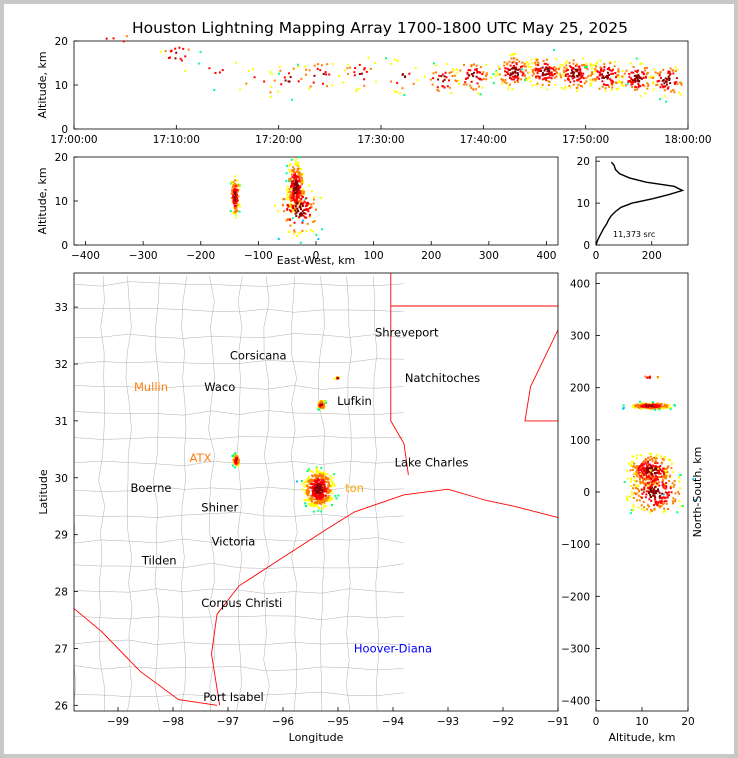  Describe the element at coordinates (316, 737) in the screenshot. I see `map-xlabel: Longitude` at that location.